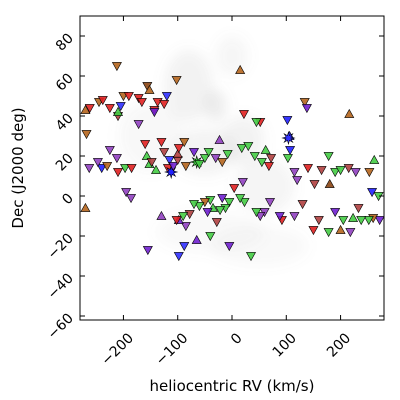 Image resolution: width=400 pixels, height=400 pixels. I want to click on y-tick-label: 20, so click(65, 163).